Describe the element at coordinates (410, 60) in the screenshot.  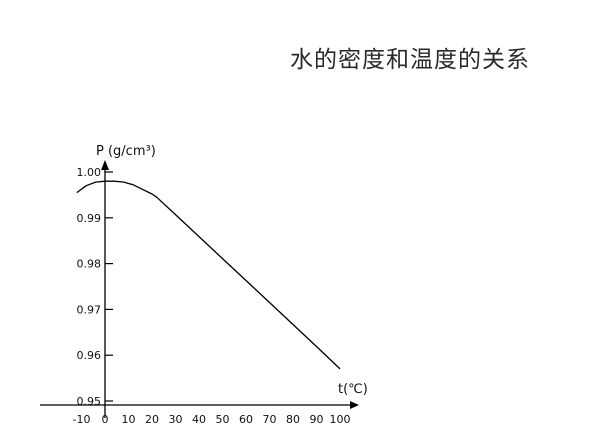
I see `page-title: 水的密度和温度的关系` at that location.